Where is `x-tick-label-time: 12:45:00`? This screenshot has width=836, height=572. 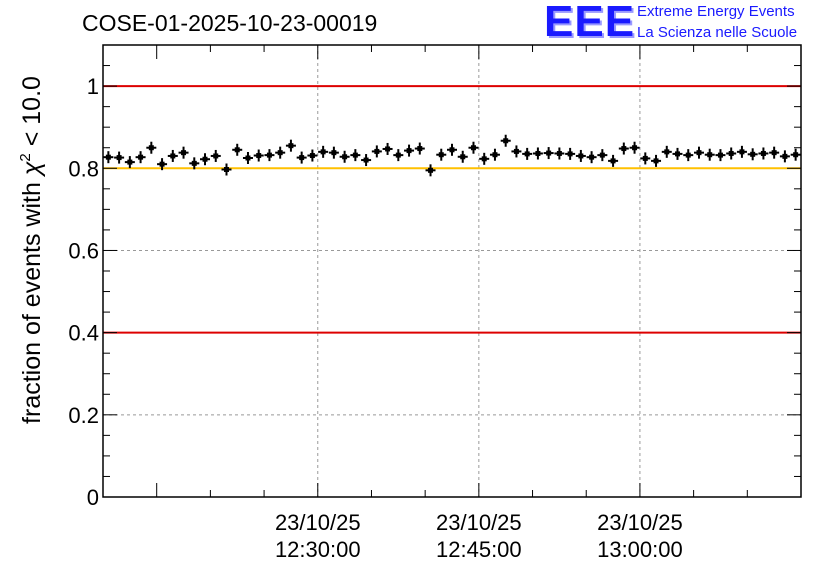
x-tick-label-time: 12:45:00 is located at coordinates (479, 549).